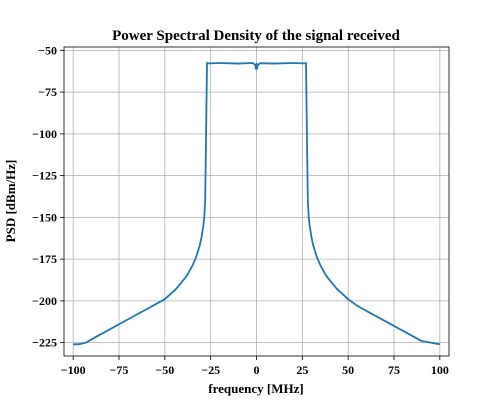 The height and width of the screenshot is (400, 500). I want to click on x-tick-label: 50, so click(348, 370).